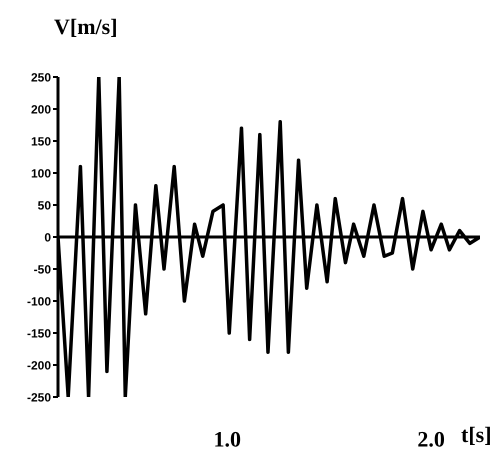  Describe the element at coordinates (41, 109) in the screenshot. I see `y-tick-label: 200` at that location.